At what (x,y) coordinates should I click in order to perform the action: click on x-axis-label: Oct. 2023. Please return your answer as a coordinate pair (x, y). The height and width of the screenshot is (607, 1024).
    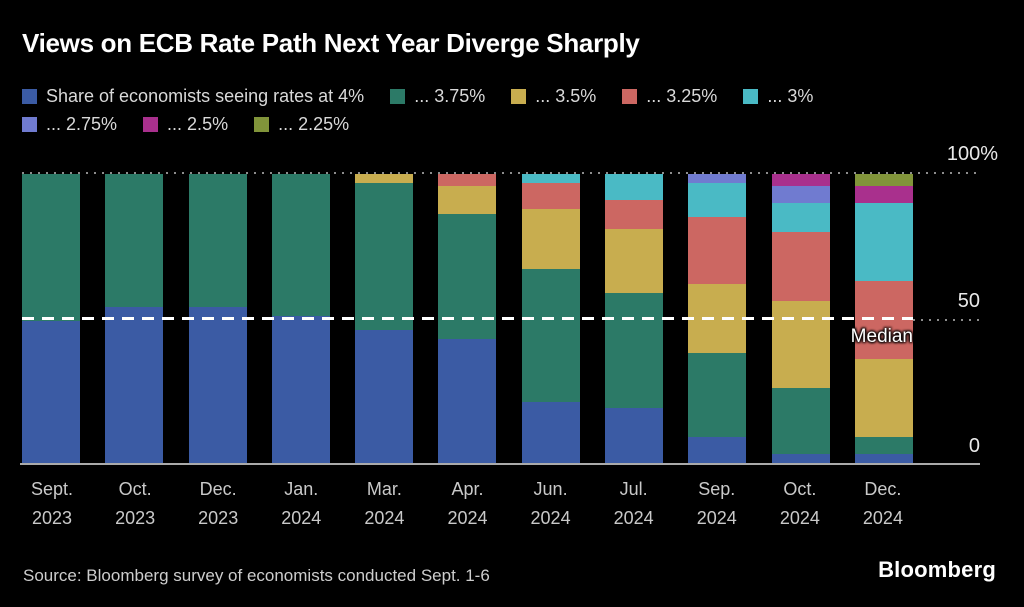
    Looking at the image, I should click on (135, 504).